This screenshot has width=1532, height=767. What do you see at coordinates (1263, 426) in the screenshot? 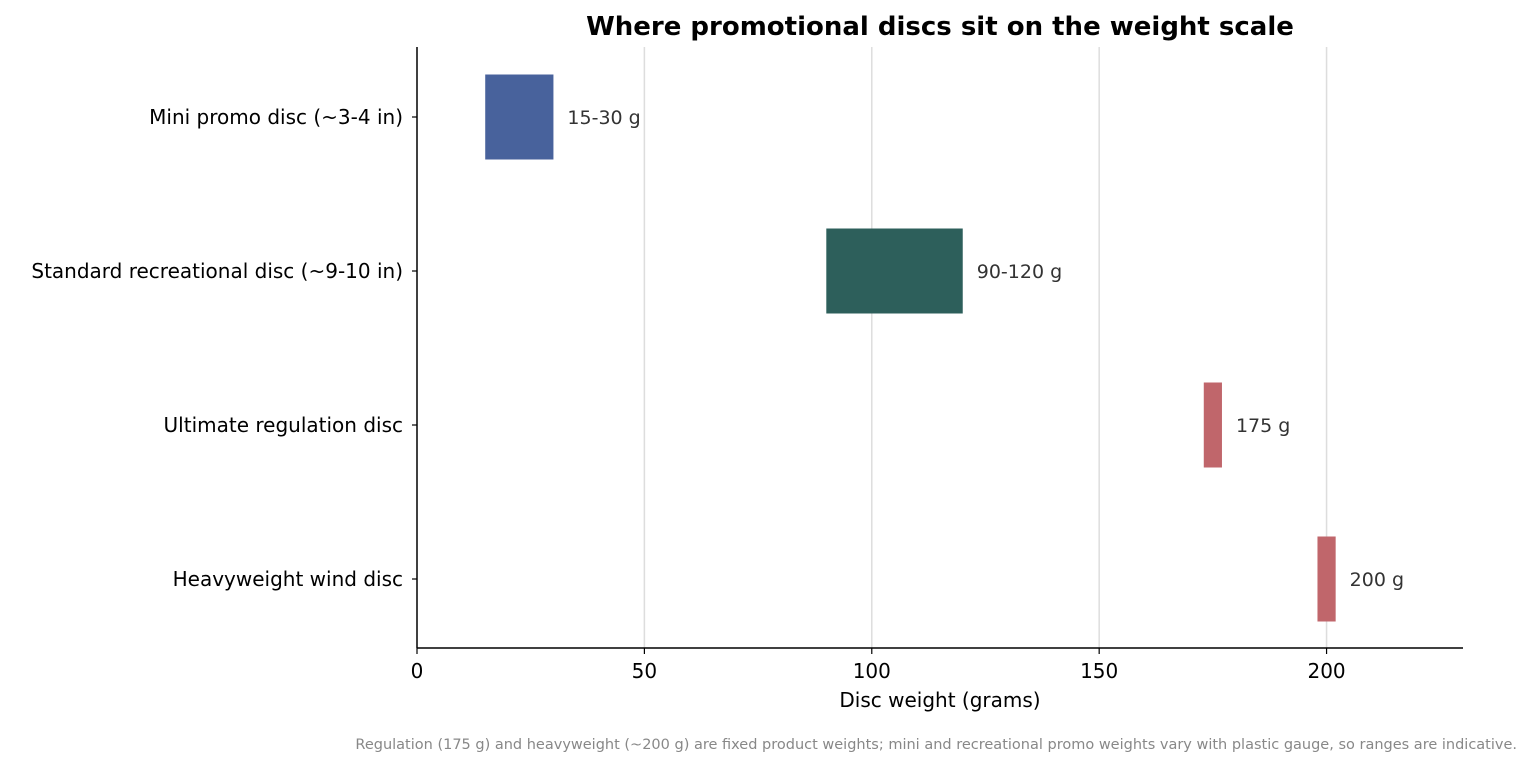
I see `data-label: 175 g` at bounding box center [1263, 426].